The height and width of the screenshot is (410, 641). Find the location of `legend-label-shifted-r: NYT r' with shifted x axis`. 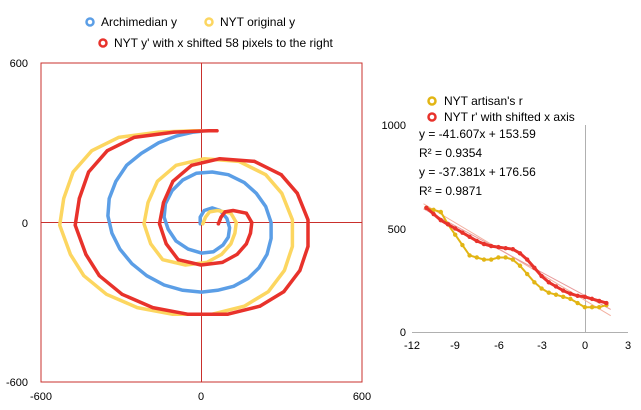

legend-label-shifted-r: NYT r' with shifted x axis is located at coordinates (509, 117).